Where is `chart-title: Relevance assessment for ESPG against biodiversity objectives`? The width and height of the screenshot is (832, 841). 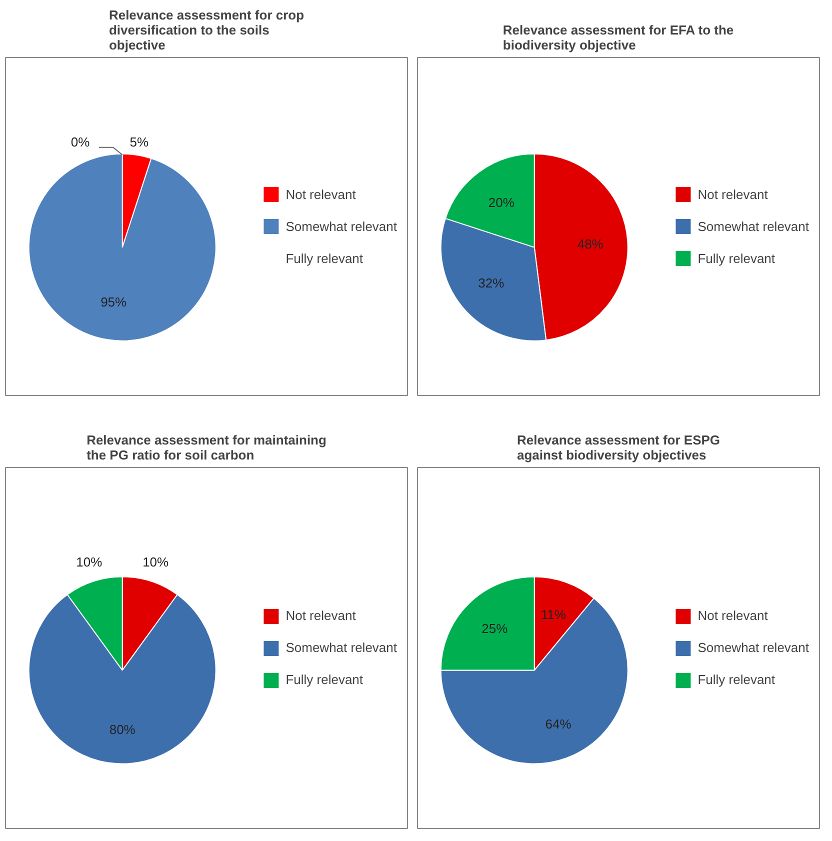
chart-title: Relevance assessment for ESPG against biodiversity objectives is located at coordinates (618, 447).